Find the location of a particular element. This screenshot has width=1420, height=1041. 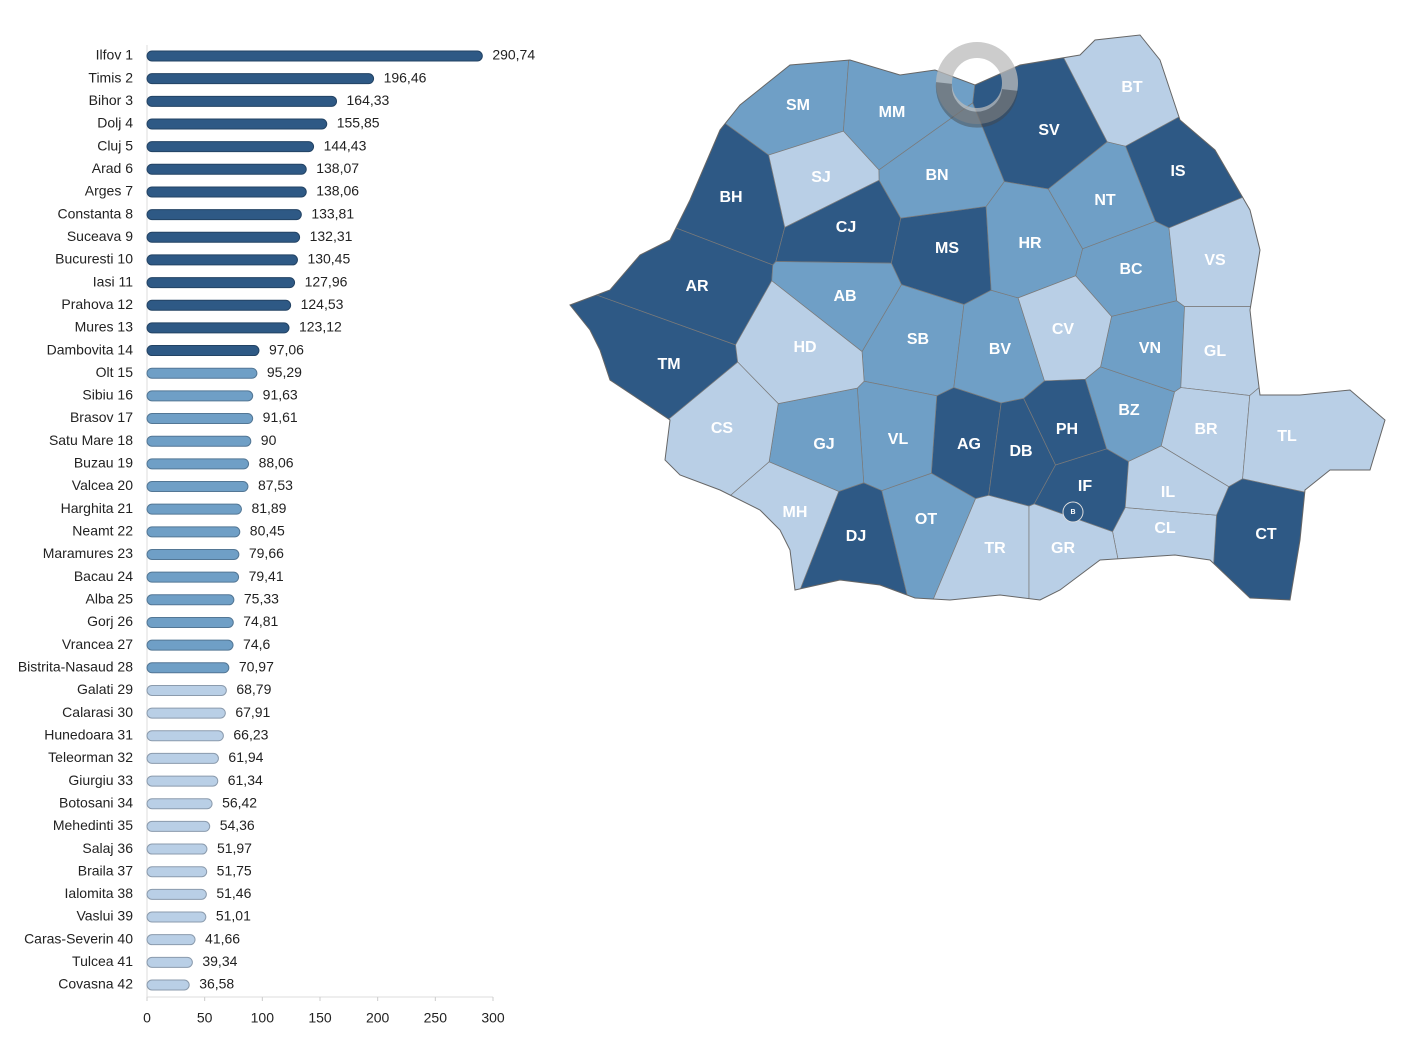

value-label: 91,61 is located at coordinates (280, 417).